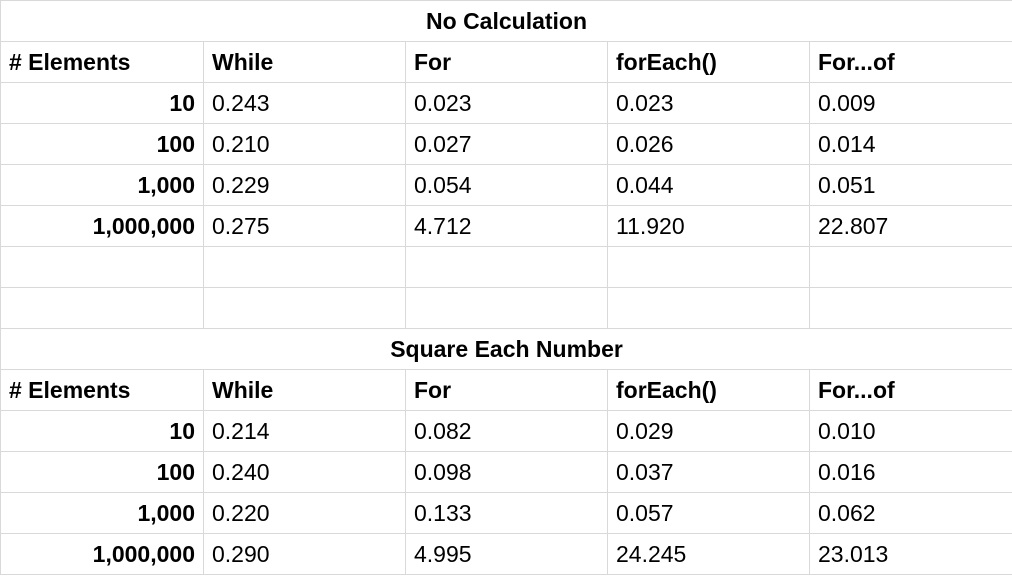 The width and height of the screenshot is (1012, 588). I want to click on value-cell: 24.245, so click(708, 554).